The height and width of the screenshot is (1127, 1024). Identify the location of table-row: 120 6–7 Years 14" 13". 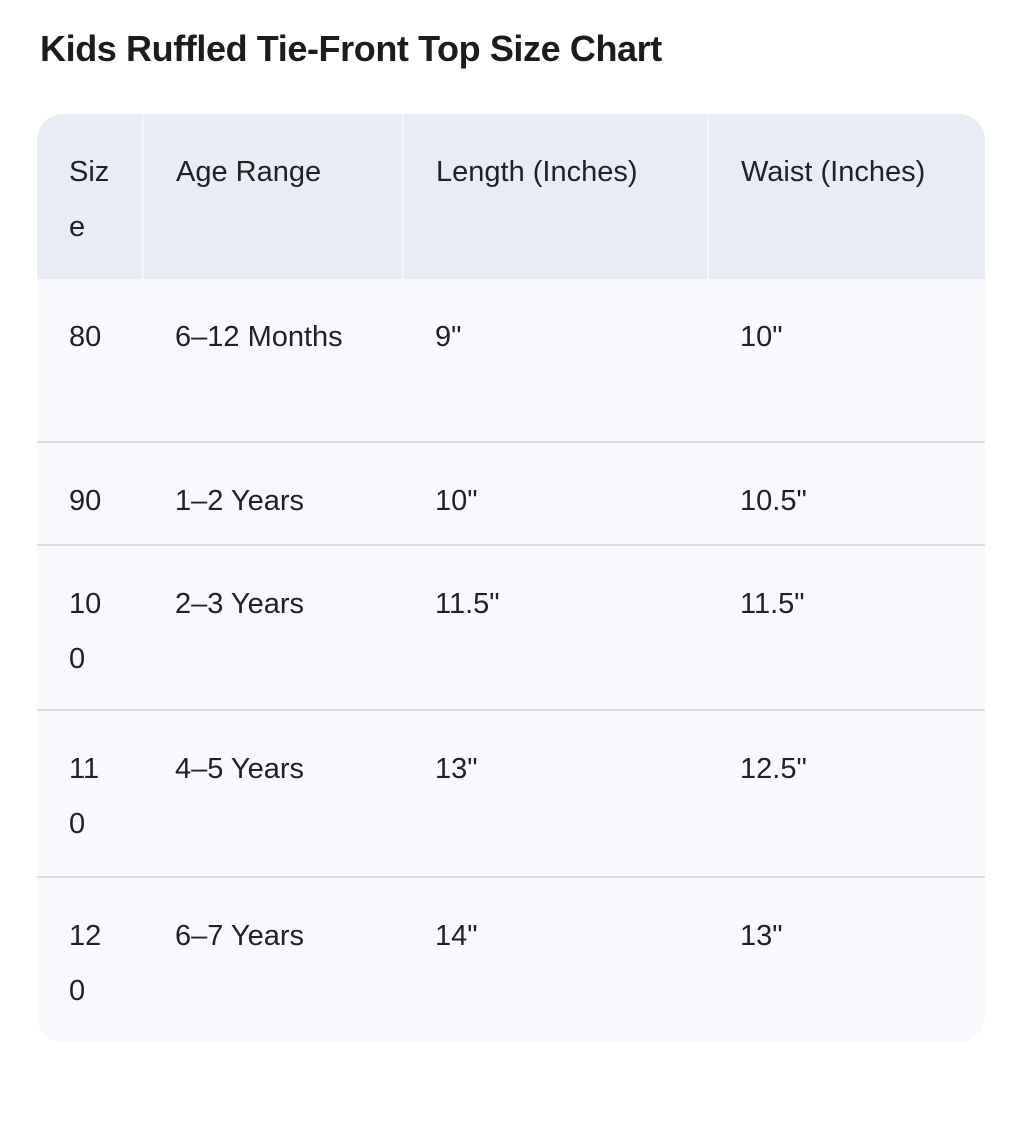
(511, 959).